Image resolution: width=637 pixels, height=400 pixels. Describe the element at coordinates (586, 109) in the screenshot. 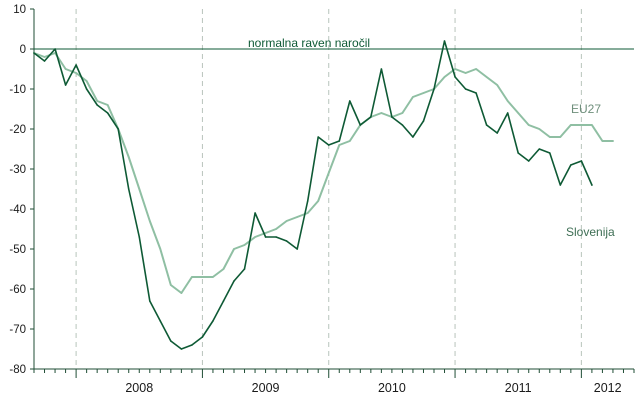

I see `legend-label-eu27: EU27` at that location.